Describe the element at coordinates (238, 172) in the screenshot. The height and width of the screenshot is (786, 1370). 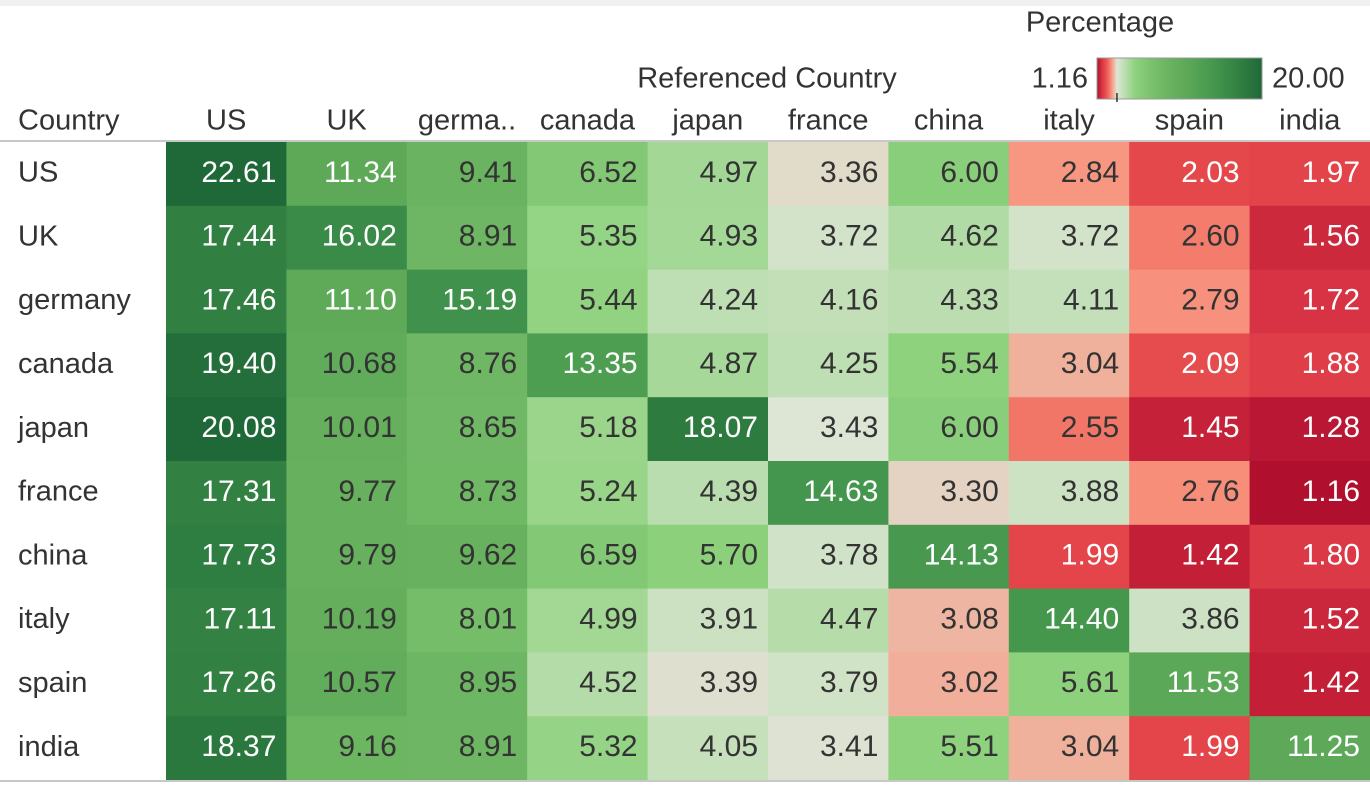
I see `cell-label: 22.61` at that location.